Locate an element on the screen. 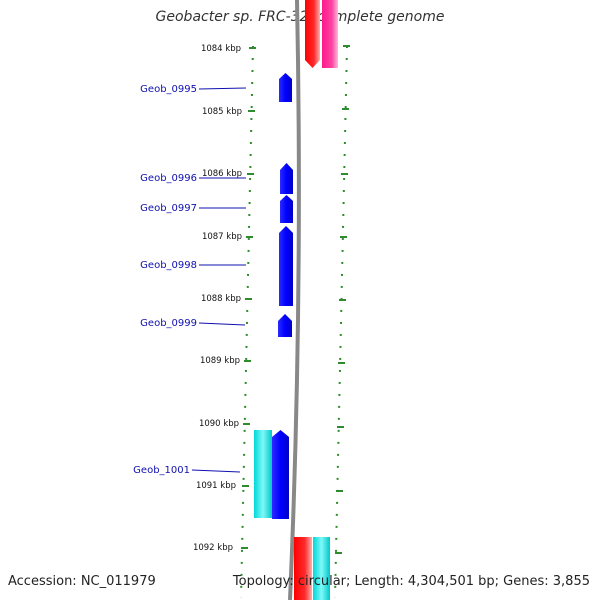 Image resolution: width=600 pixels, height=600 pixels. scale-label: 1087 kbp is located at coordinates (222, 237).